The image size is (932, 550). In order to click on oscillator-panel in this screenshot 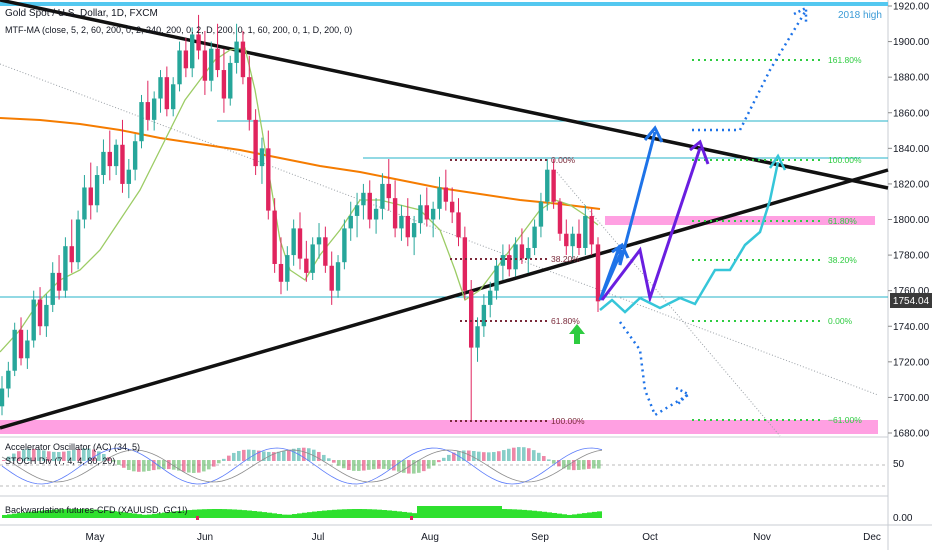, I will do `click(444, 467)`.